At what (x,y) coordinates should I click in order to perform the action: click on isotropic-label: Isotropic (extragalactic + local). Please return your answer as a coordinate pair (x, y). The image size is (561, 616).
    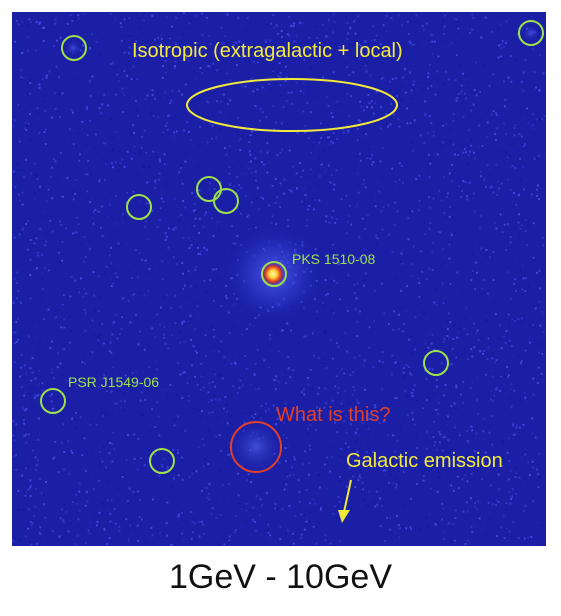
    Looking at the image, I should click on (267, 51).